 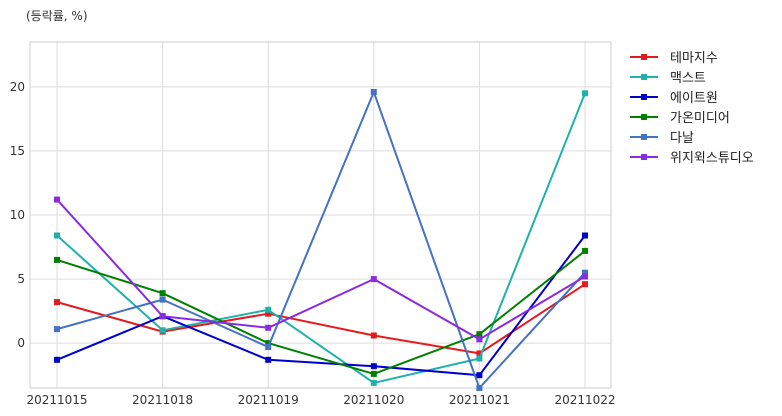 I want to click on series-line, so click(x=321, y=319).